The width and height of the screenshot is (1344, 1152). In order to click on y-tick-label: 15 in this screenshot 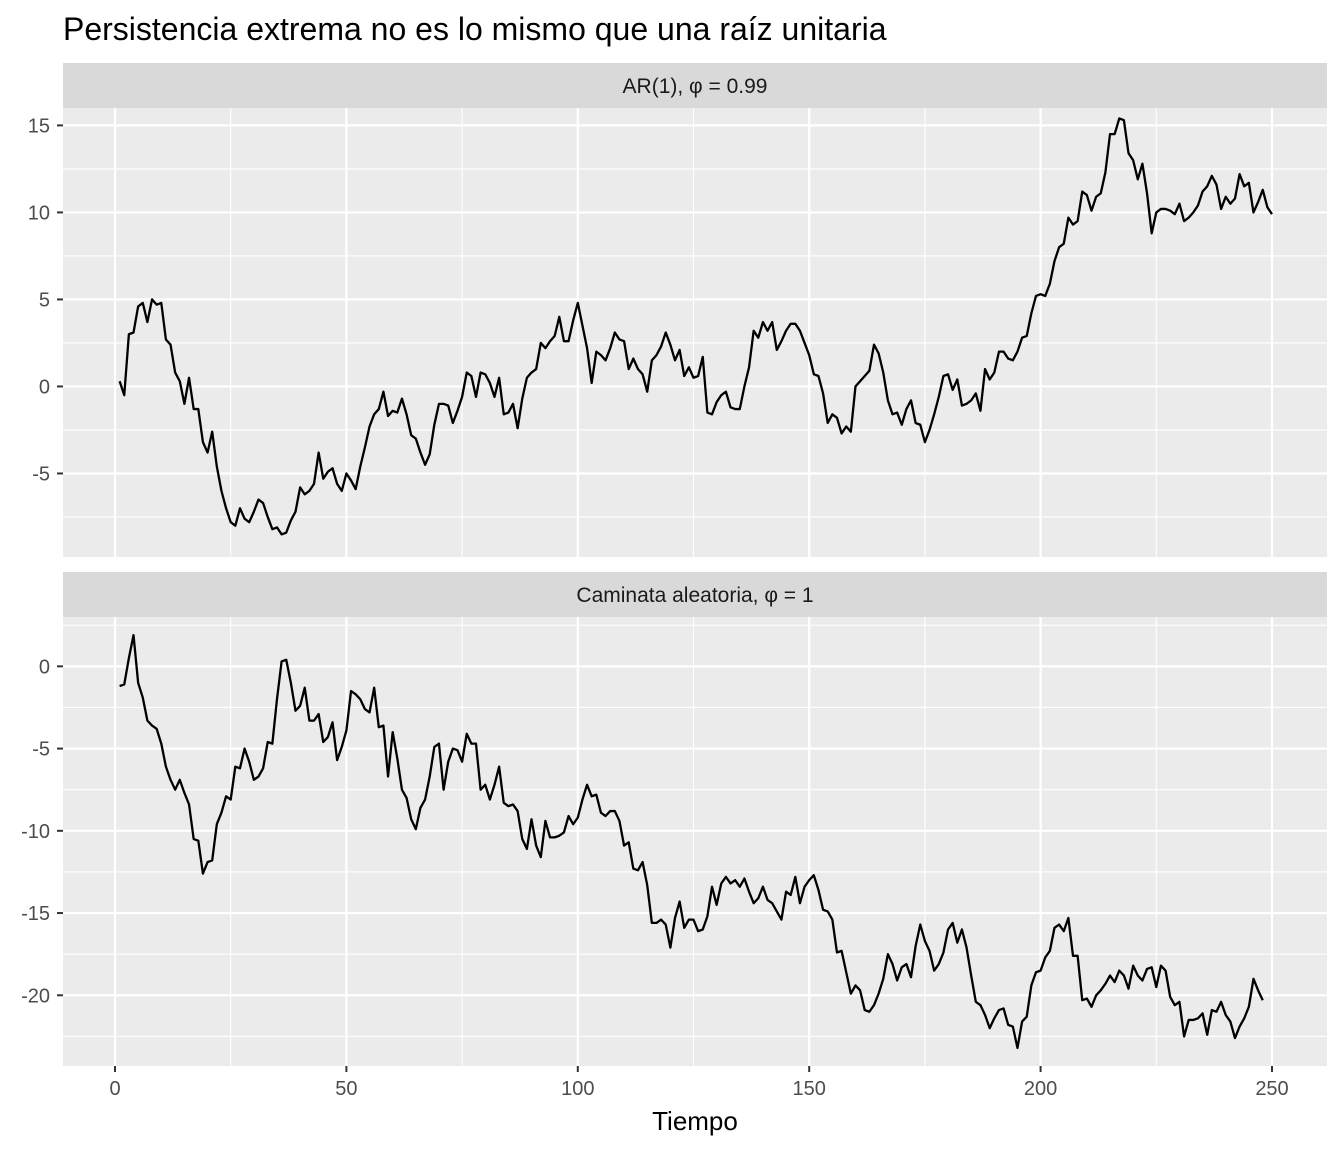, I will do `click(39, 126)`.